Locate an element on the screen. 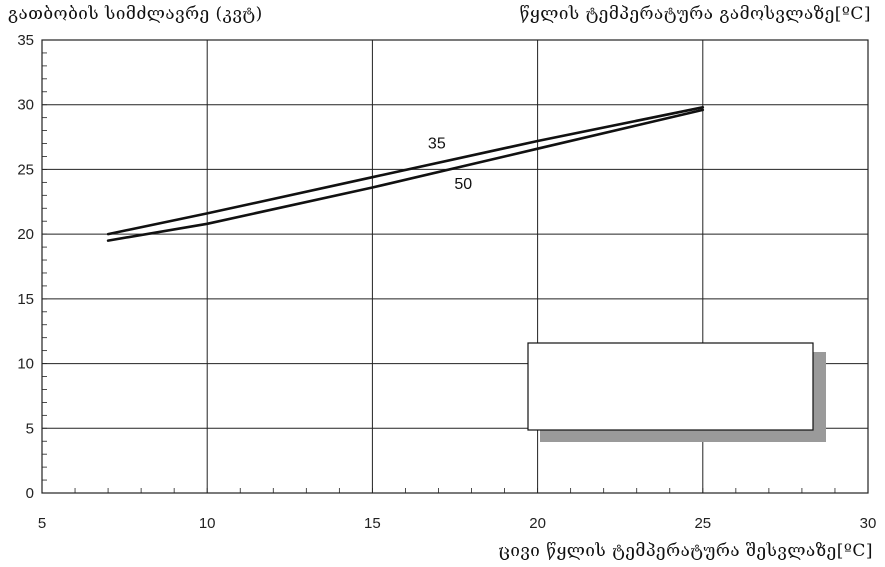  y-tick-label: 15 is located at coordinates (25, 299).